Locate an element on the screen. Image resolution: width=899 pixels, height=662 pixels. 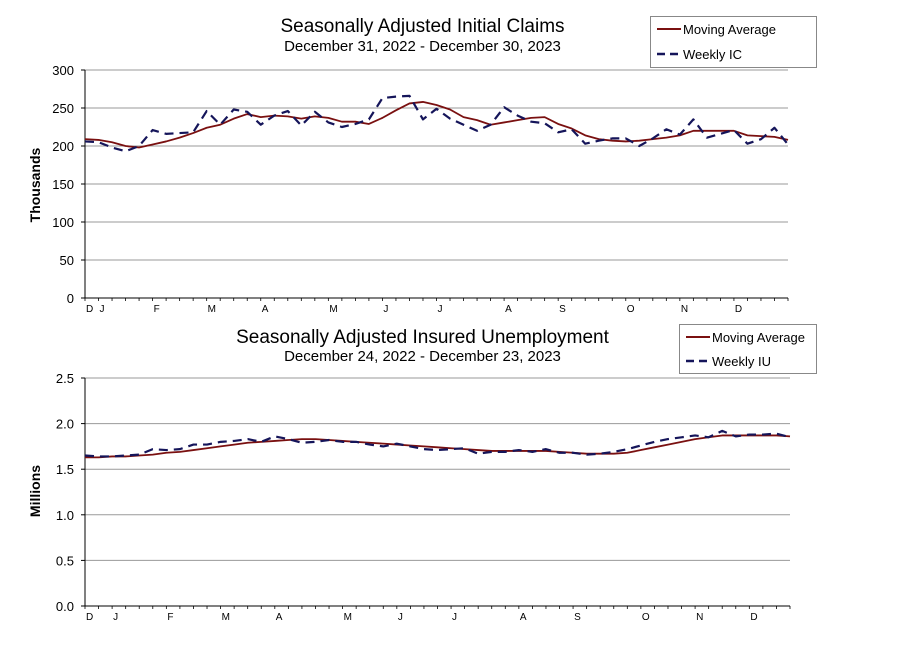
chart1-ytick-label: 250 is located at coordinates (63, 108).